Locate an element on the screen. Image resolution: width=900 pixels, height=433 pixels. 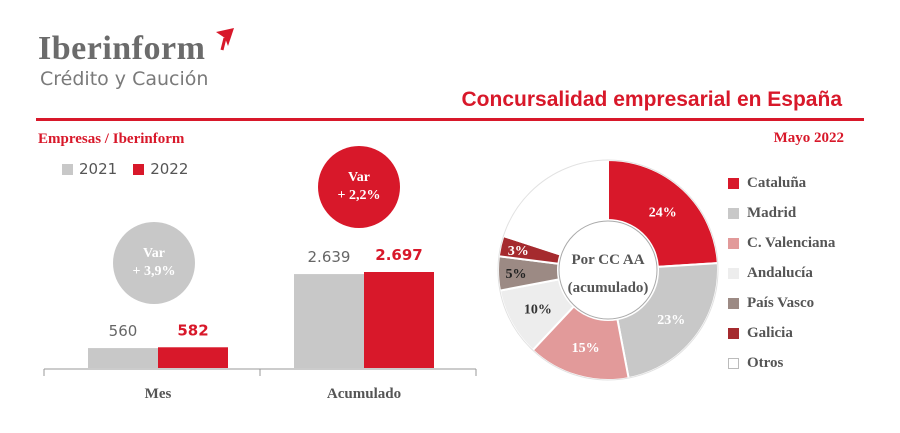
donut-label-1: 24% is located at coordinates (663, 213).